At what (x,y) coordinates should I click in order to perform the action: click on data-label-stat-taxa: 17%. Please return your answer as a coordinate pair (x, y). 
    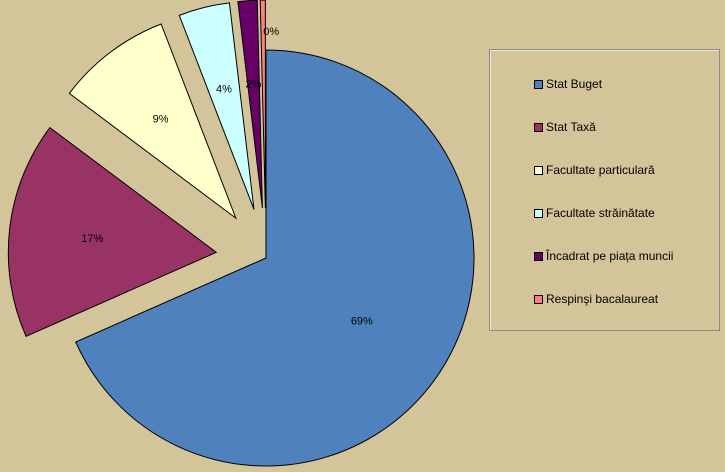
    Looking at the image, I should click on (92, 239).